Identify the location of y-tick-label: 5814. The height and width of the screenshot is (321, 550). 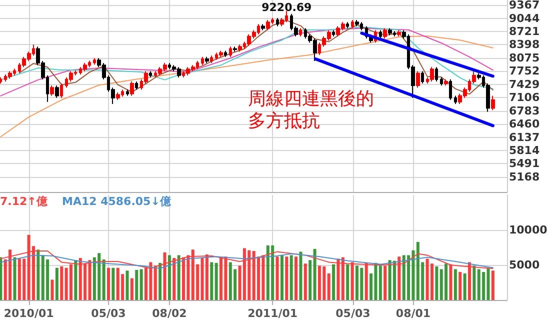
(524, 150).